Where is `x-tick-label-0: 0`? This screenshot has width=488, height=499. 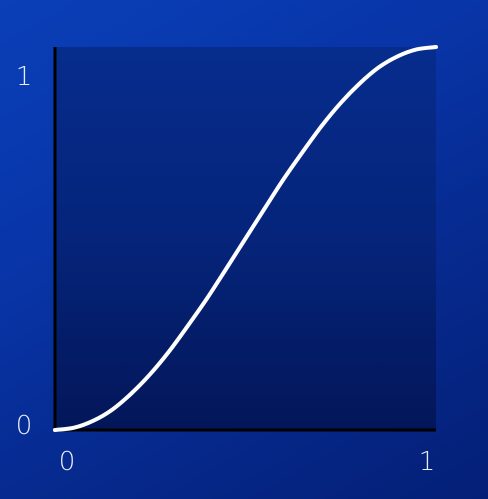
x-tick-label-0: 0 is located at coordinates (67, 462).